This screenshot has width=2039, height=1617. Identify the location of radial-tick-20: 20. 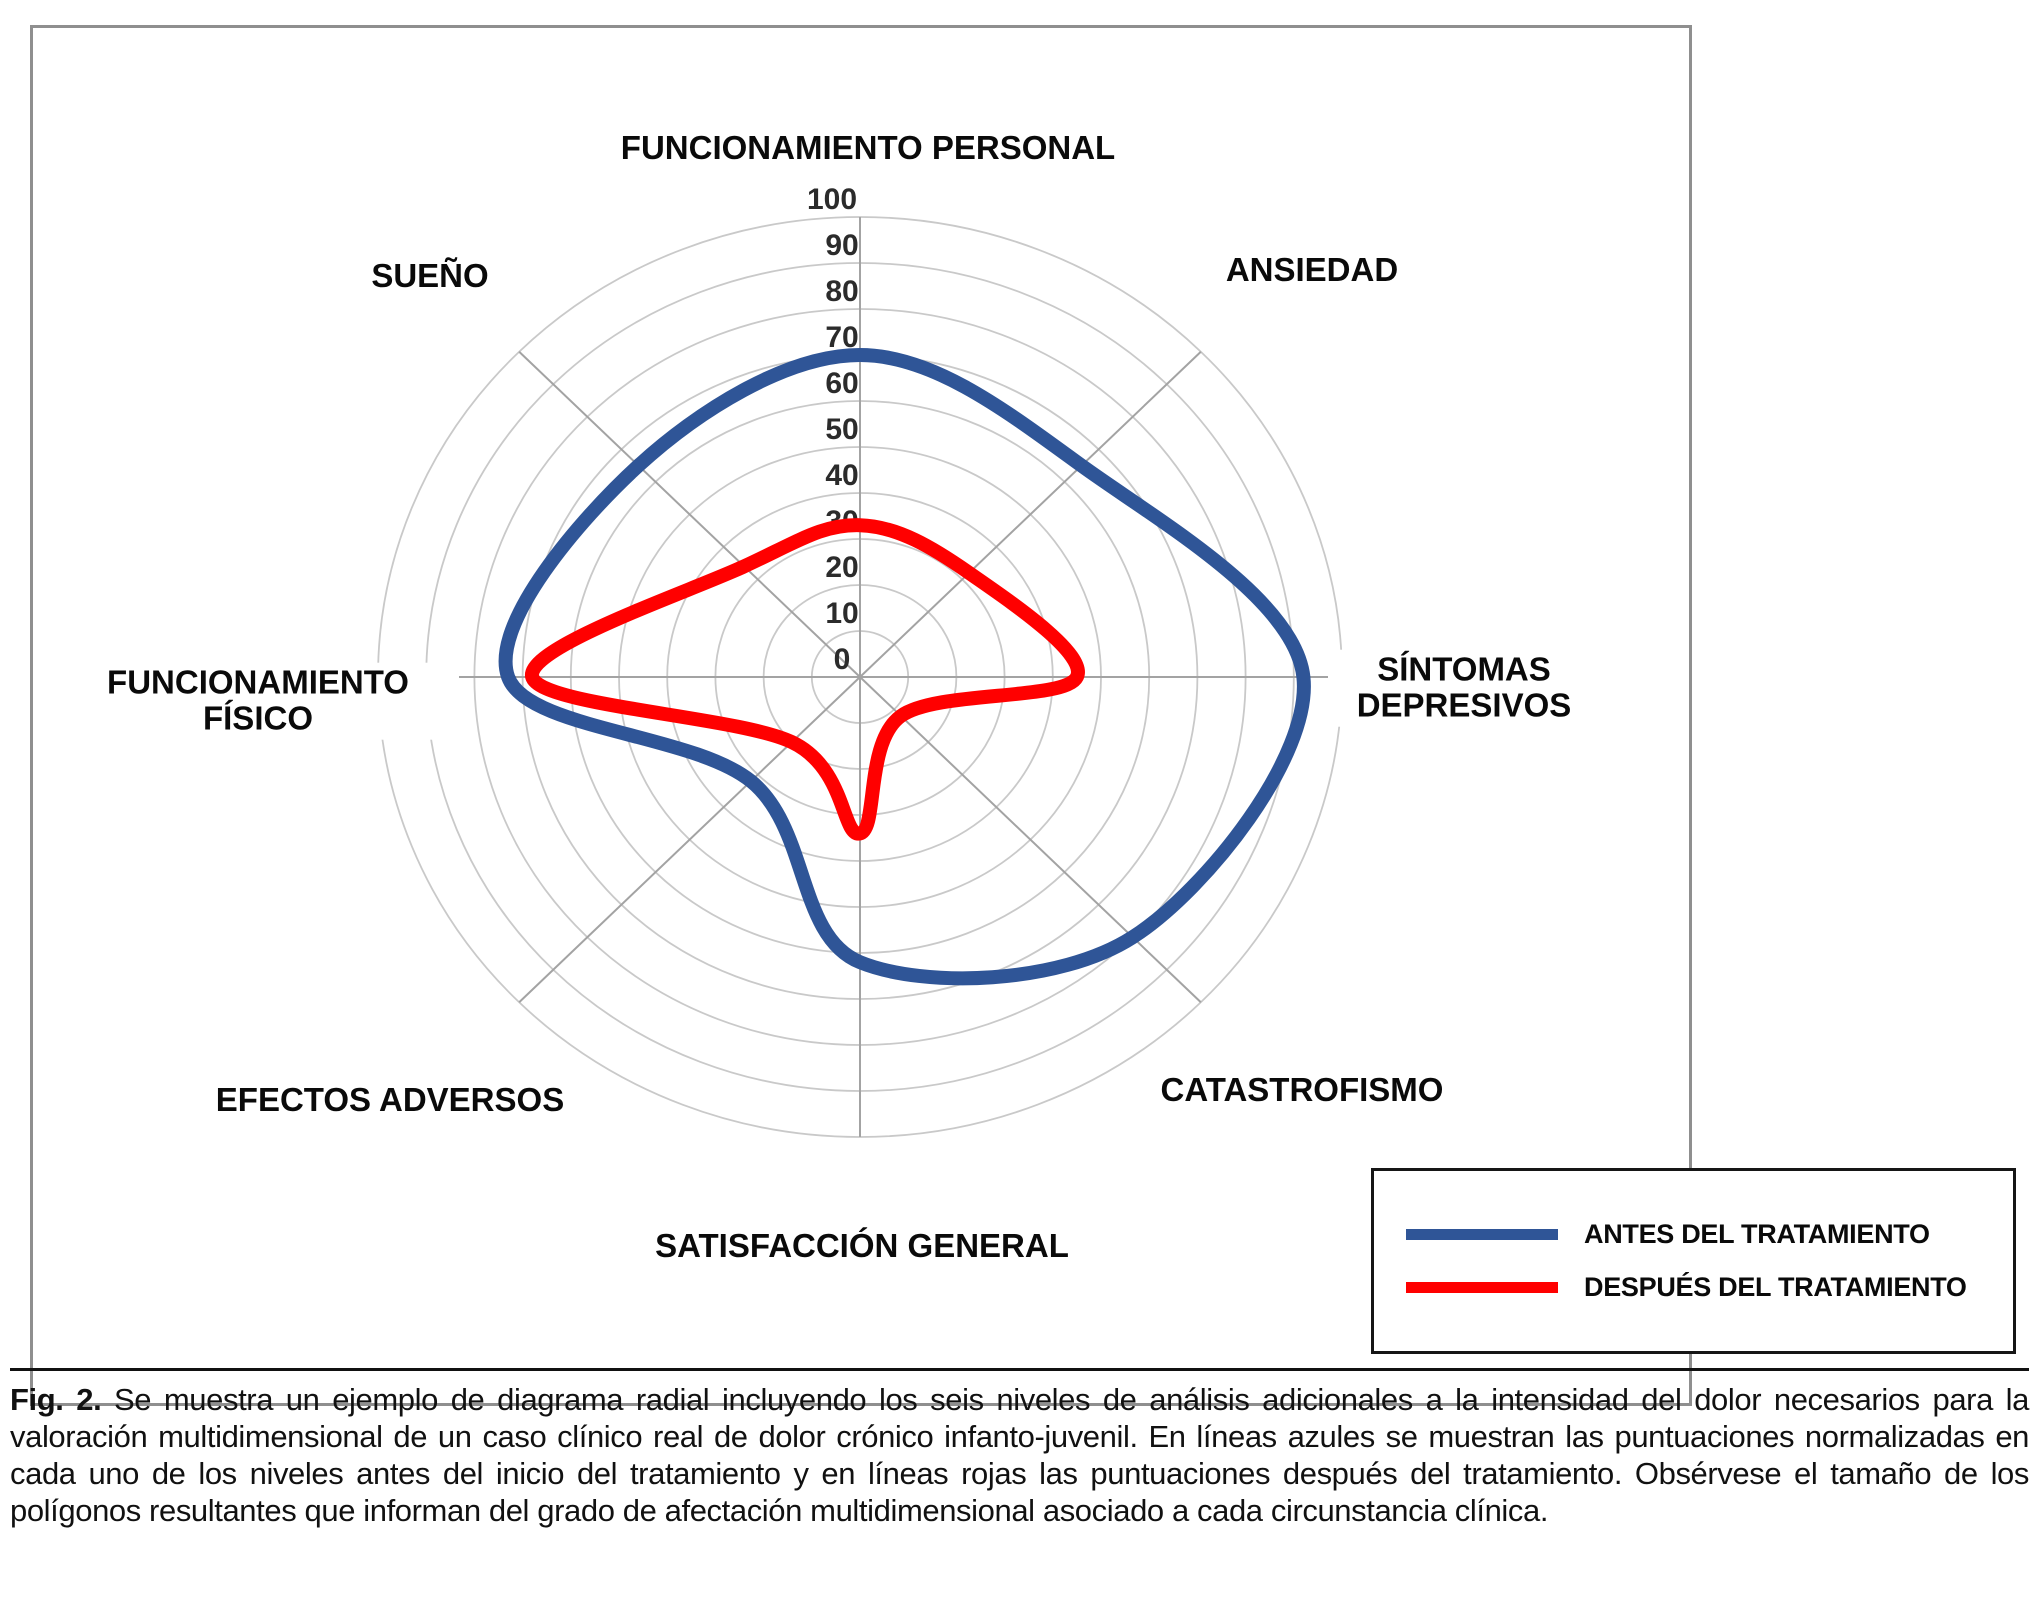
(841, 567).